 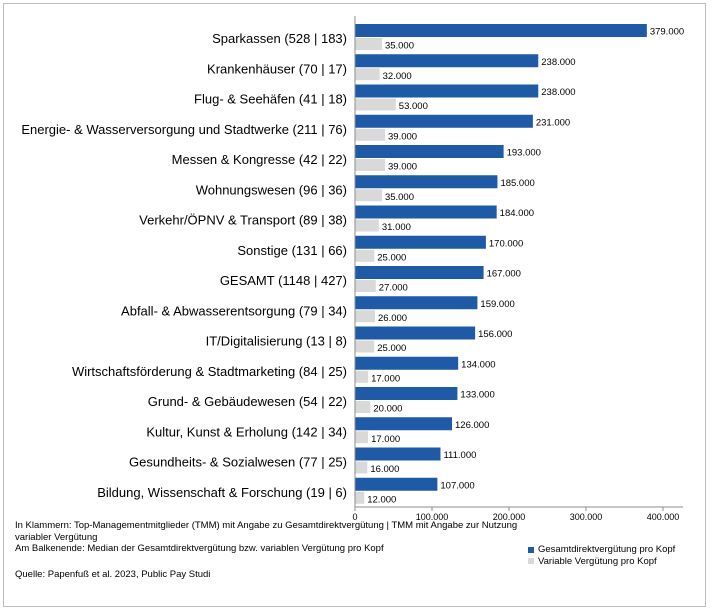 What do you see at coordinates (472, 425) in the screenshot?
I see `value-label-total: 126.000` at bounding box center [472, 425].